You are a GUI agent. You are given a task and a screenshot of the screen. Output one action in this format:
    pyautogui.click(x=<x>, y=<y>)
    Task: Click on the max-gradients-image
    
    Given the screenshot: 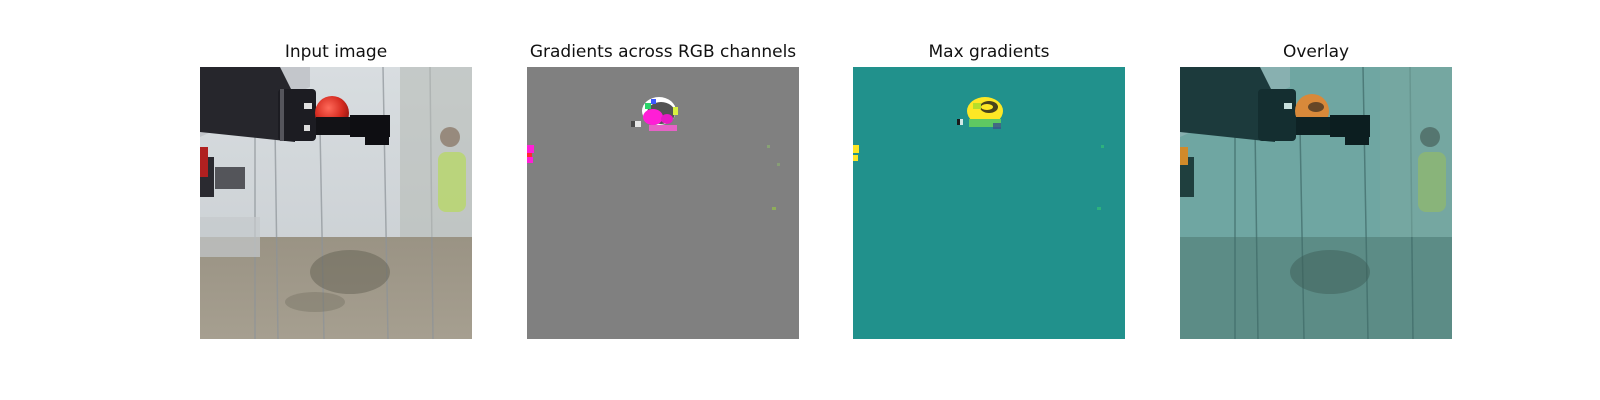 What is the action you would take?
    pyautogui.click(x=989, y=203)
    